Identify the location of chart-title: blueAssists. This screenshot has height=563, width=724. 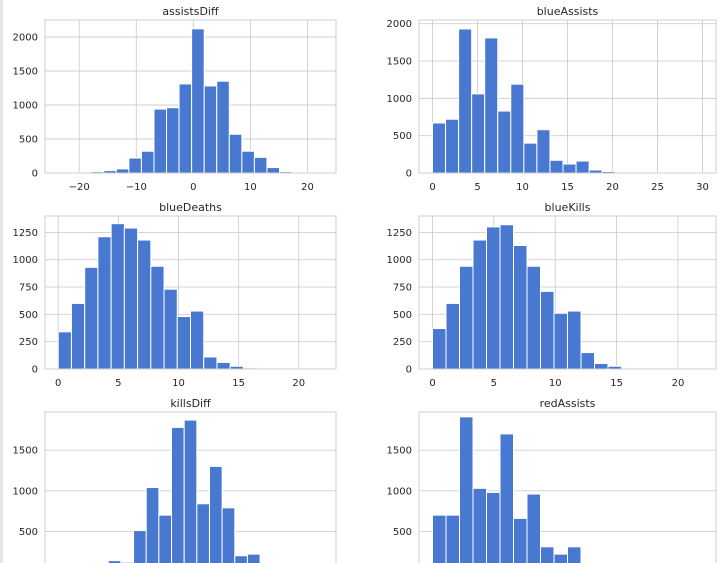
(568, 11).